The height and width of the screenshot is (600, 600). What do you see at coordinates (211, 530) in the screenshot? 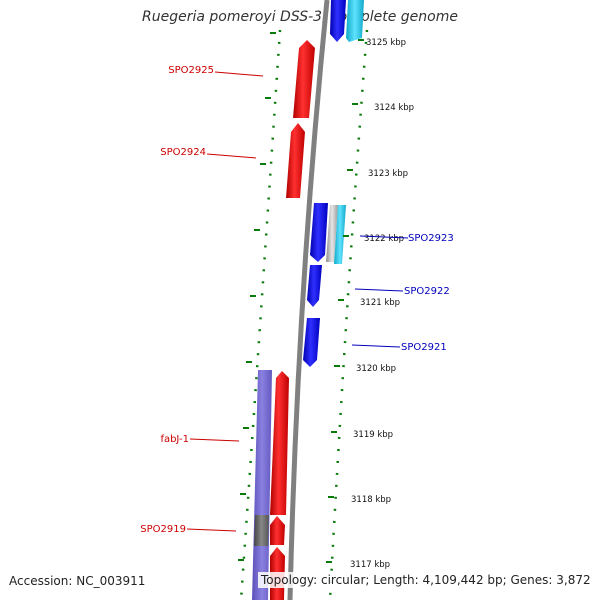
I see `callout-spo2919` at bounding box center [211, 530].